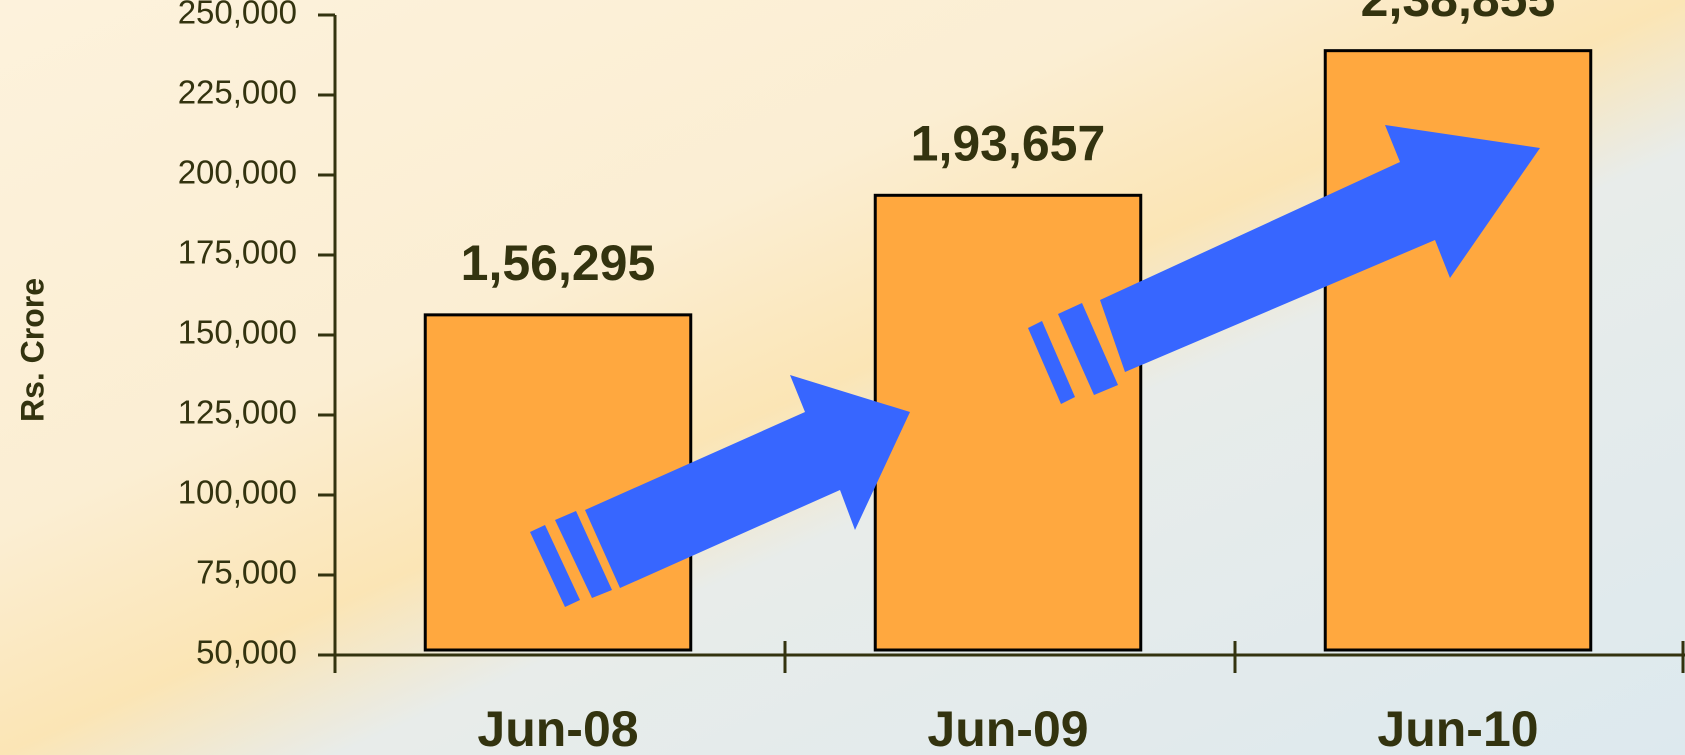 The image size is (1685, 755). What do you see at coordinates (237, 172) in the screenshot?
I see `y-tick-label: 200,000` at bounding box center [237, 172].